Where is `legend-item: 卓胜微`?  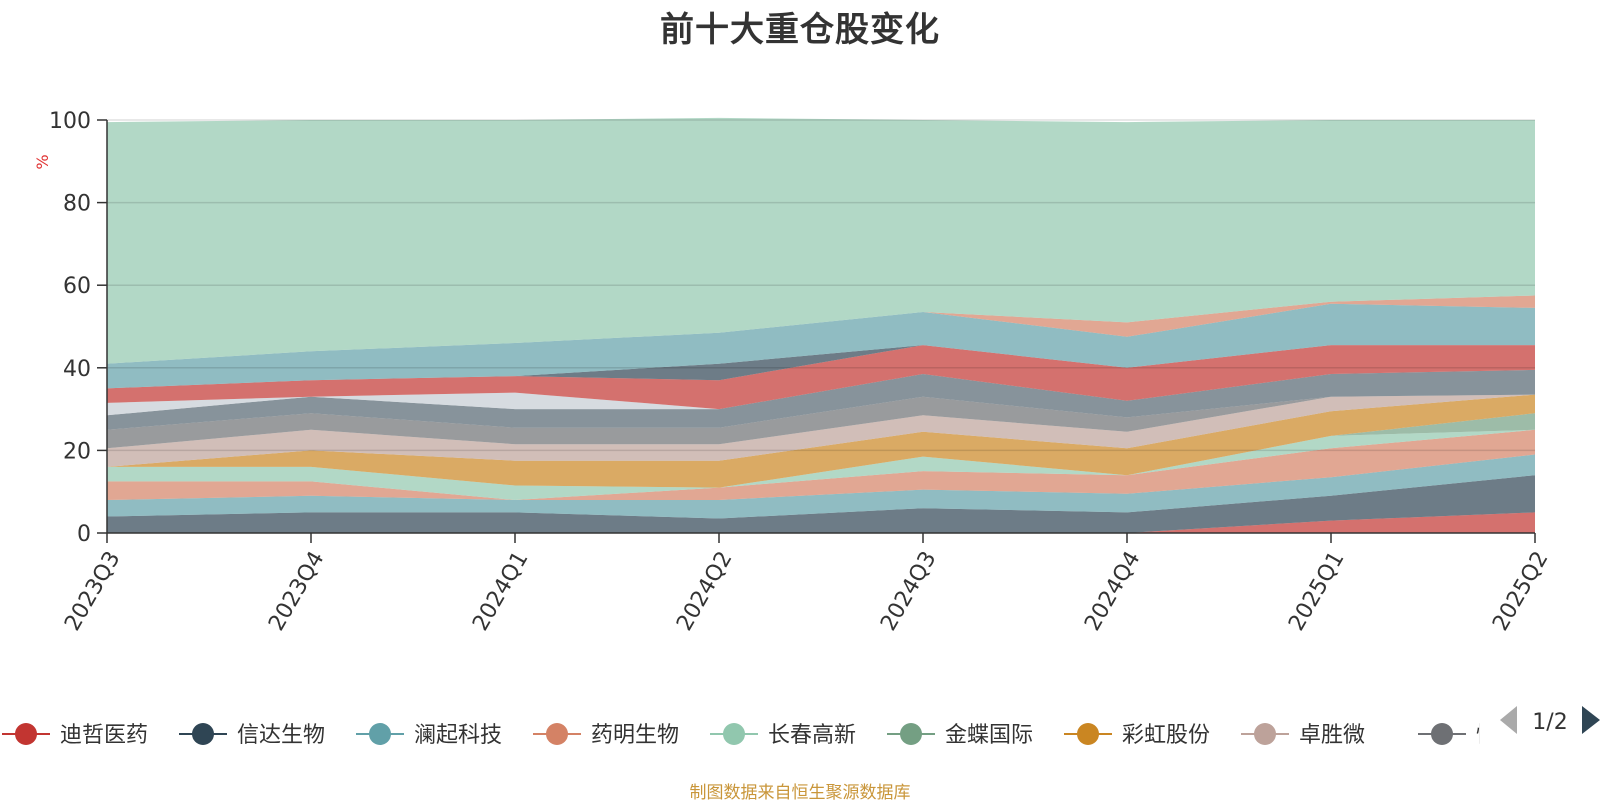
legend-item: 卓胜微 is located at coordinates (1303, 735).